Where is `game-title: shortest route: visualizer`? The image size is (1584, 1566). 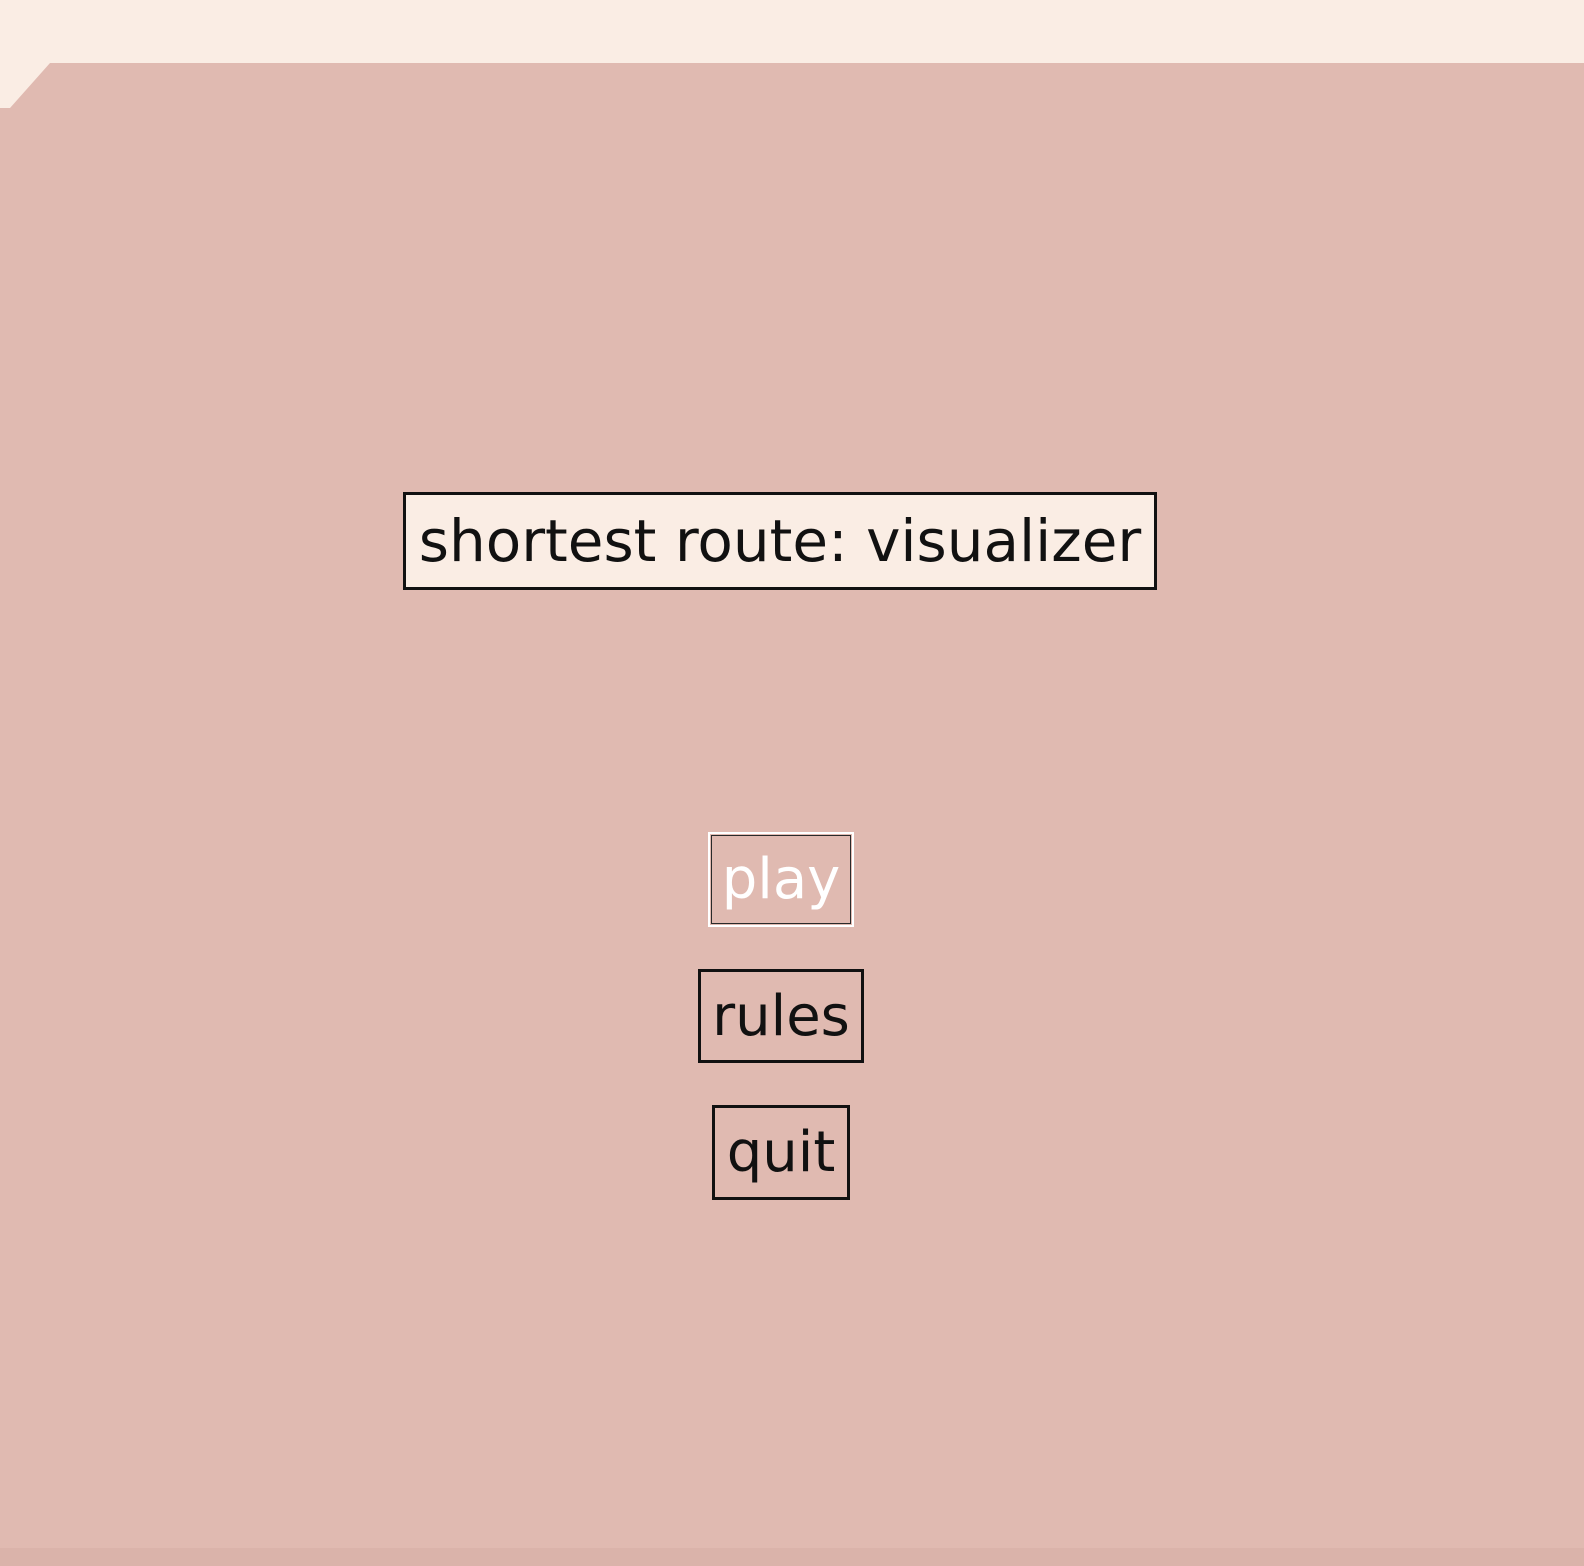 game-title: shortest route: visualizer is located at coordinates (780, 541).